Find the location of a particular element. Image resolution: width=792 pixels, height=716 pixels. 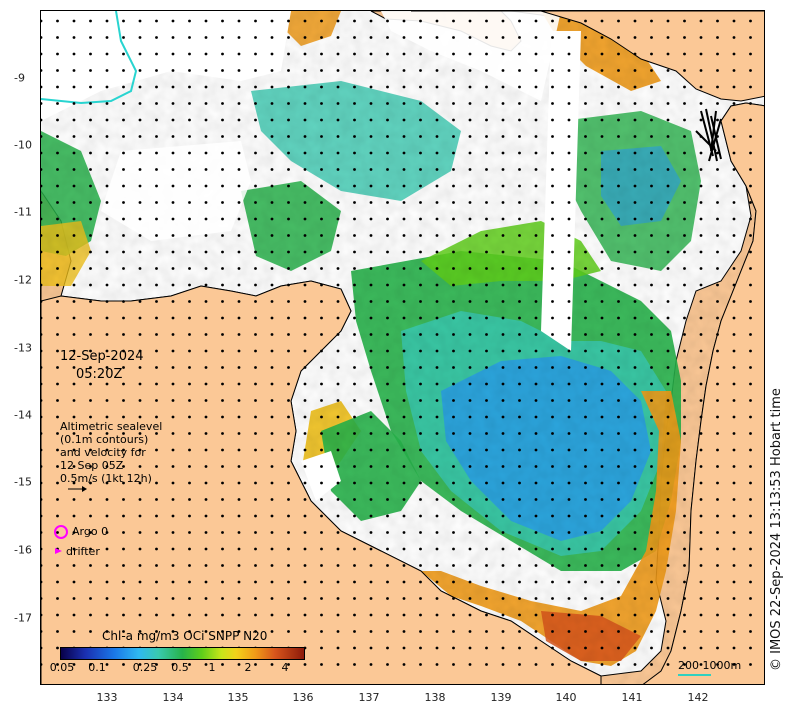

longitude-label: 142 is located at coordinates (698, 697).